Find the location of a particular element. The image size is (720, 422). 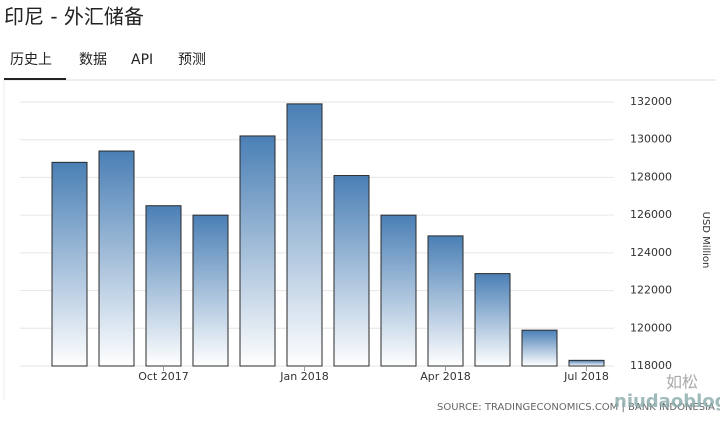

tab: 数据 is located at coordinates (93, 60).